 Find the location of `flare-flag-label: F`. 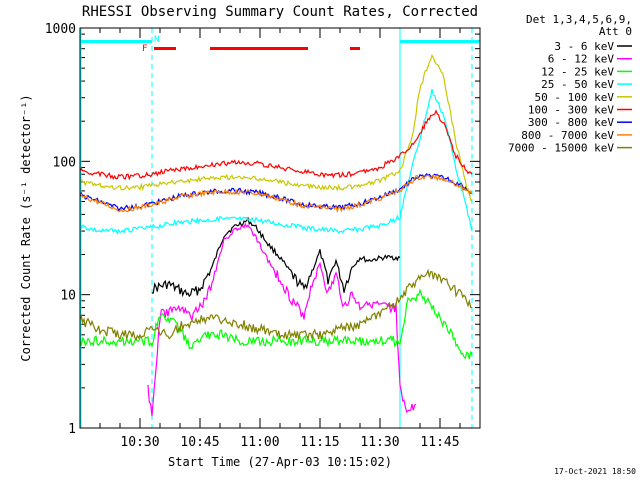

flare-flag-label: F is located at coordinates (144, 49).